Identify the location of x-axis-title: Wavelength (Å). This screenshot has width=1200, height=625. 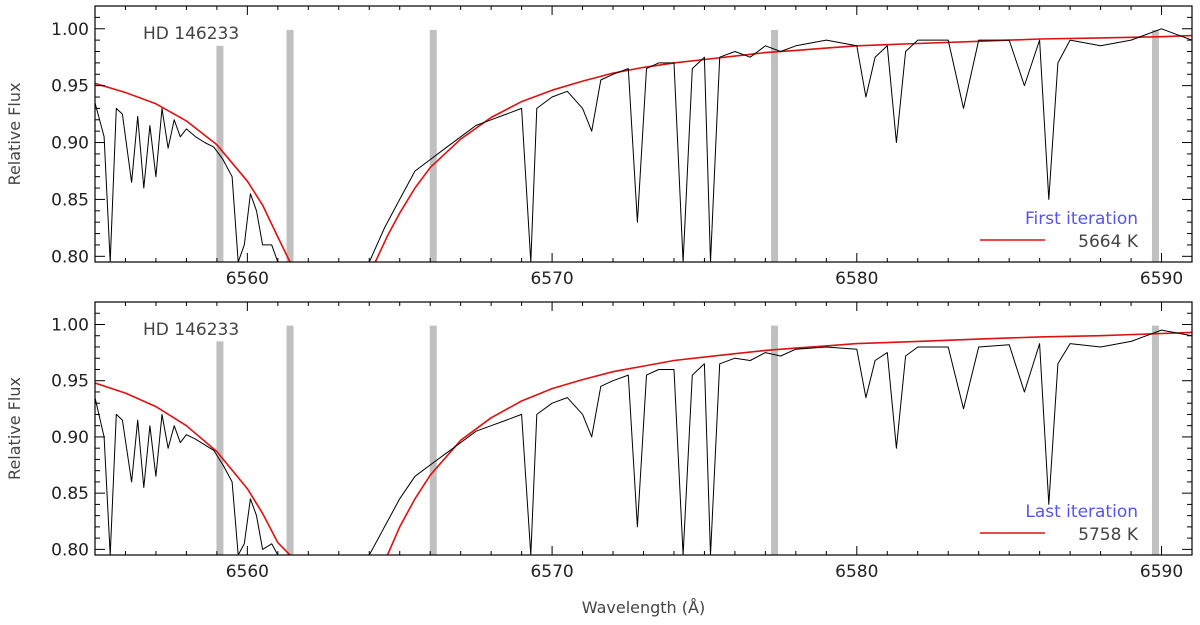
(643, 607).